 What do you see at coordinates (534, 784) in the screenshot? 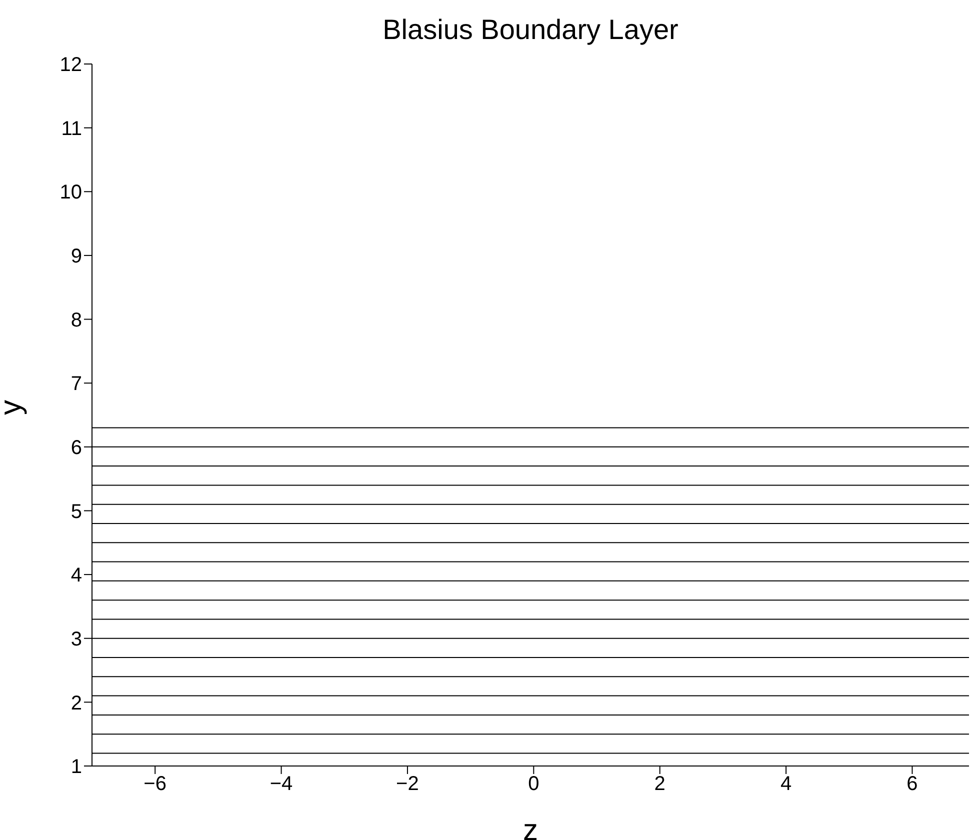
I see `x-tick-label: 0` at bounding box center [534, 784].